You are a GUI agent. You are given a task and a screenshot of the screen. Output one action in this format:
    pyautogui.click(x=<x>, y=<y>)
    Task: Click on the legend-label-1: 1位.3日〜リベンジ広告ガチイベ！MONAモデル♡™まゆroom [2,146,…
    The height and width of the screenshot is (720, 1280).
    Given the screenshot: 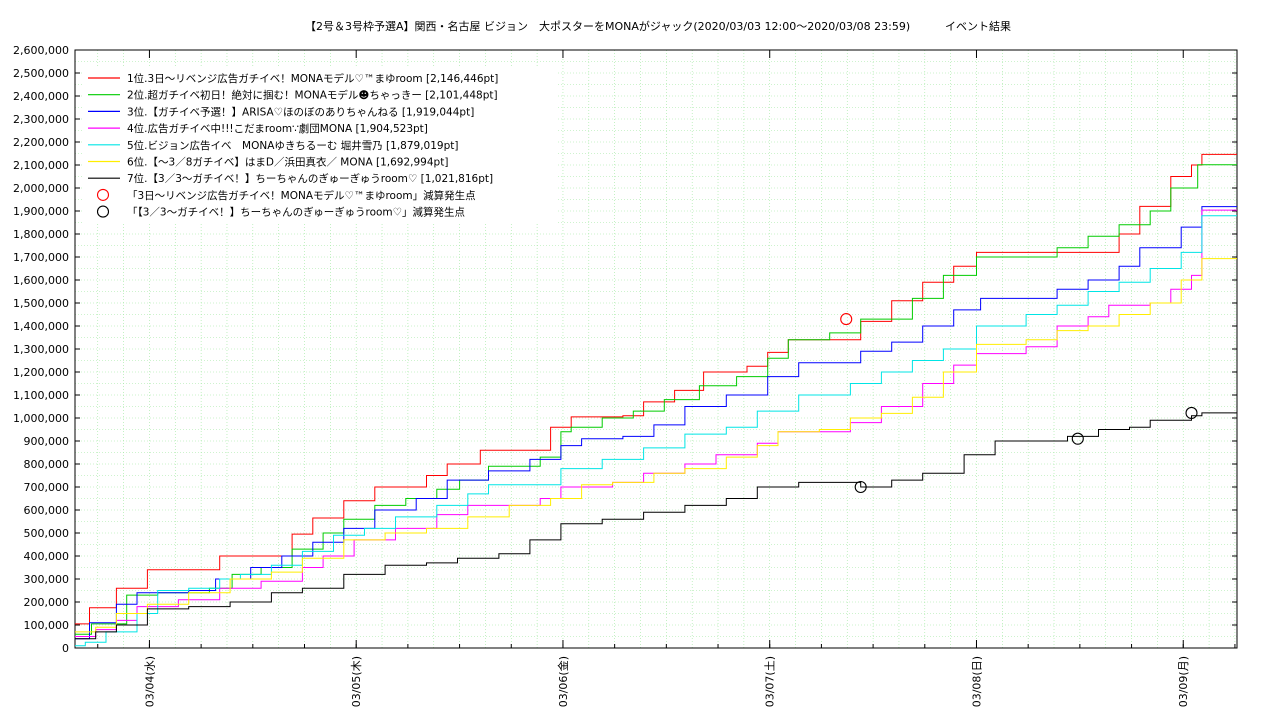 What is the action you would take?
    pyautogui.click(x=312, y=78)
    